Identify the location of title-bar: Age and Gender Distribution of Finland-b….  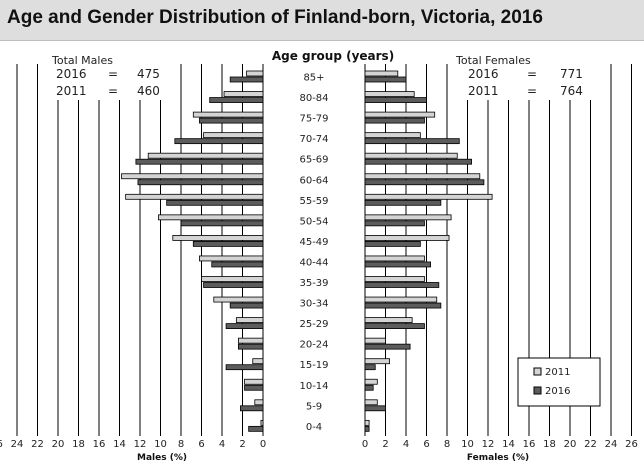
(322, 20).